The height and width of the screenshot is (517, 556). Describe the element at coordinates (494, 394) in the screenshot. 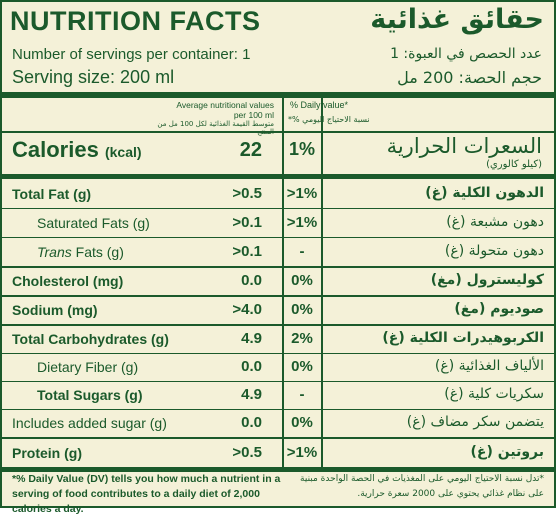

I see `nutrient-name-ar: سكريات كلية (غ)` at that location.